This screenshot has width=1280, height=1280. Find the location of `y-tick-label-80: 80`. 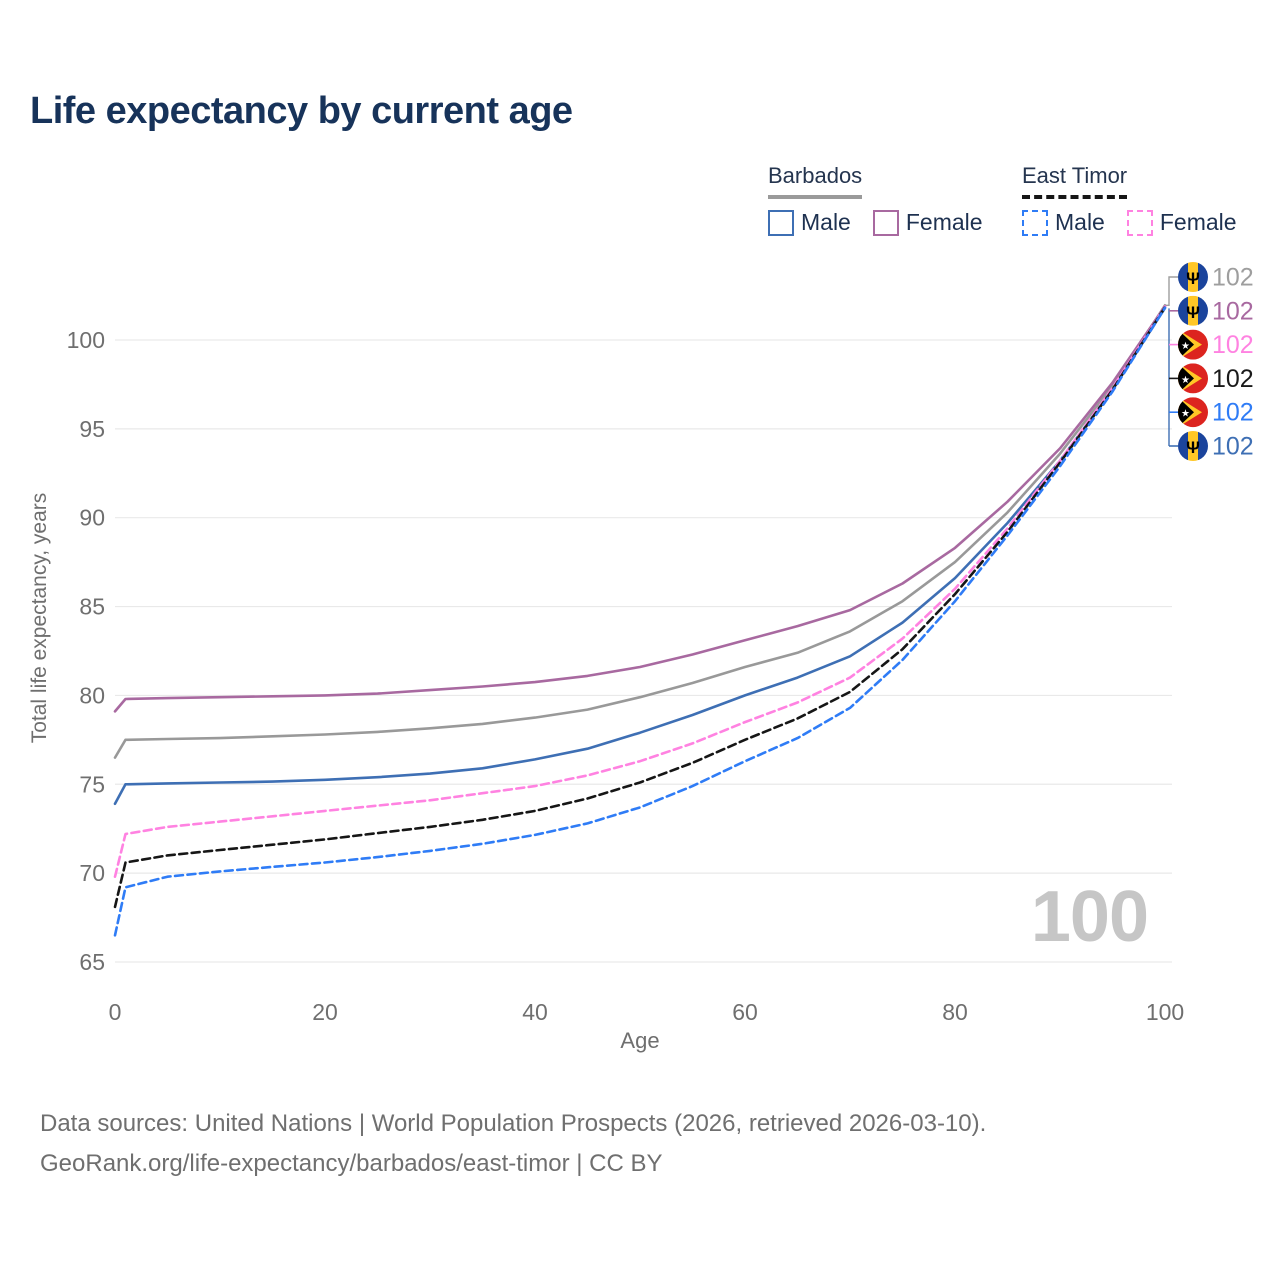

y-tick-label-80: 80 is located at coordinates (92, 695).